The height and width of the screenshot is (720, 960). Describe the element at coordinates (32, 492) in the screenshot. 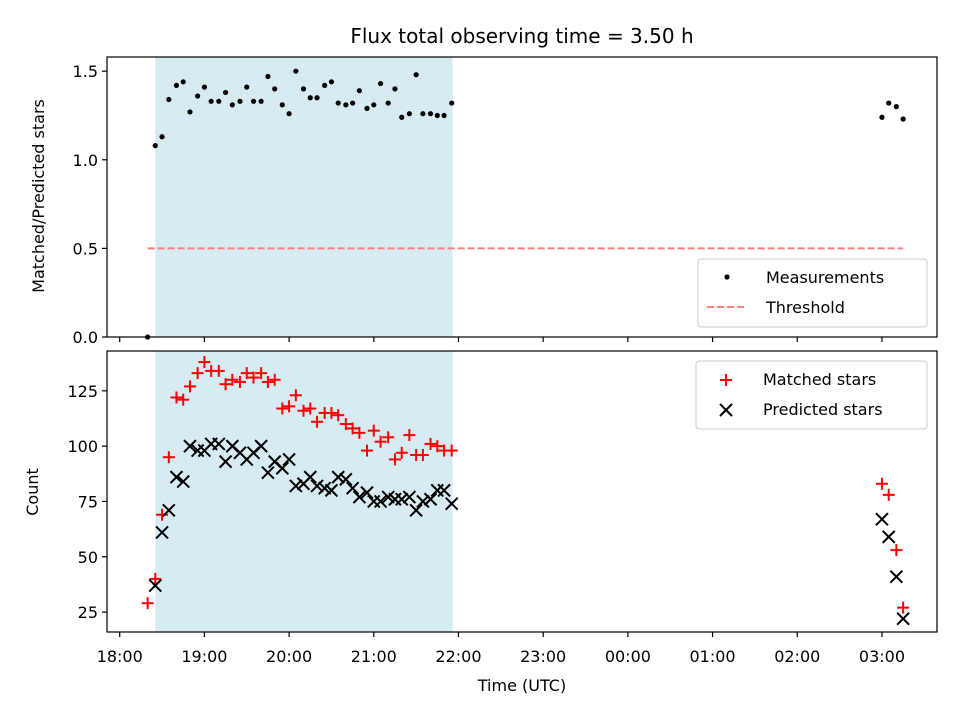

I see `bottom-y-axis-label: Count` at that location.